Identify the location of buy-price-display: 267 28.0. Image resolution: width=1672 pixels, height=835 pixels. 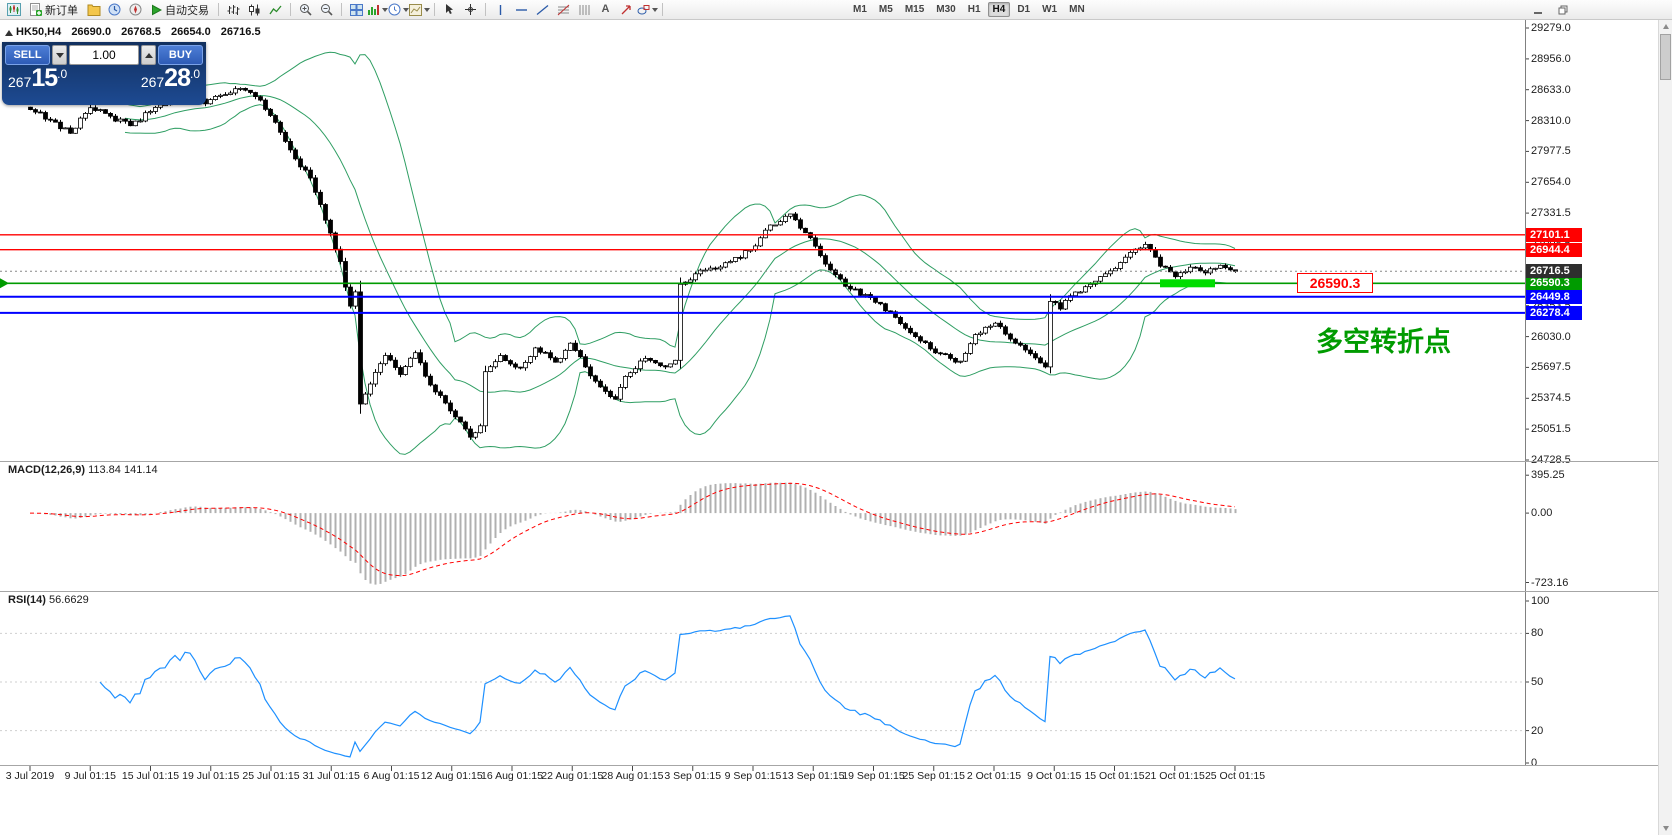
(170, 78).